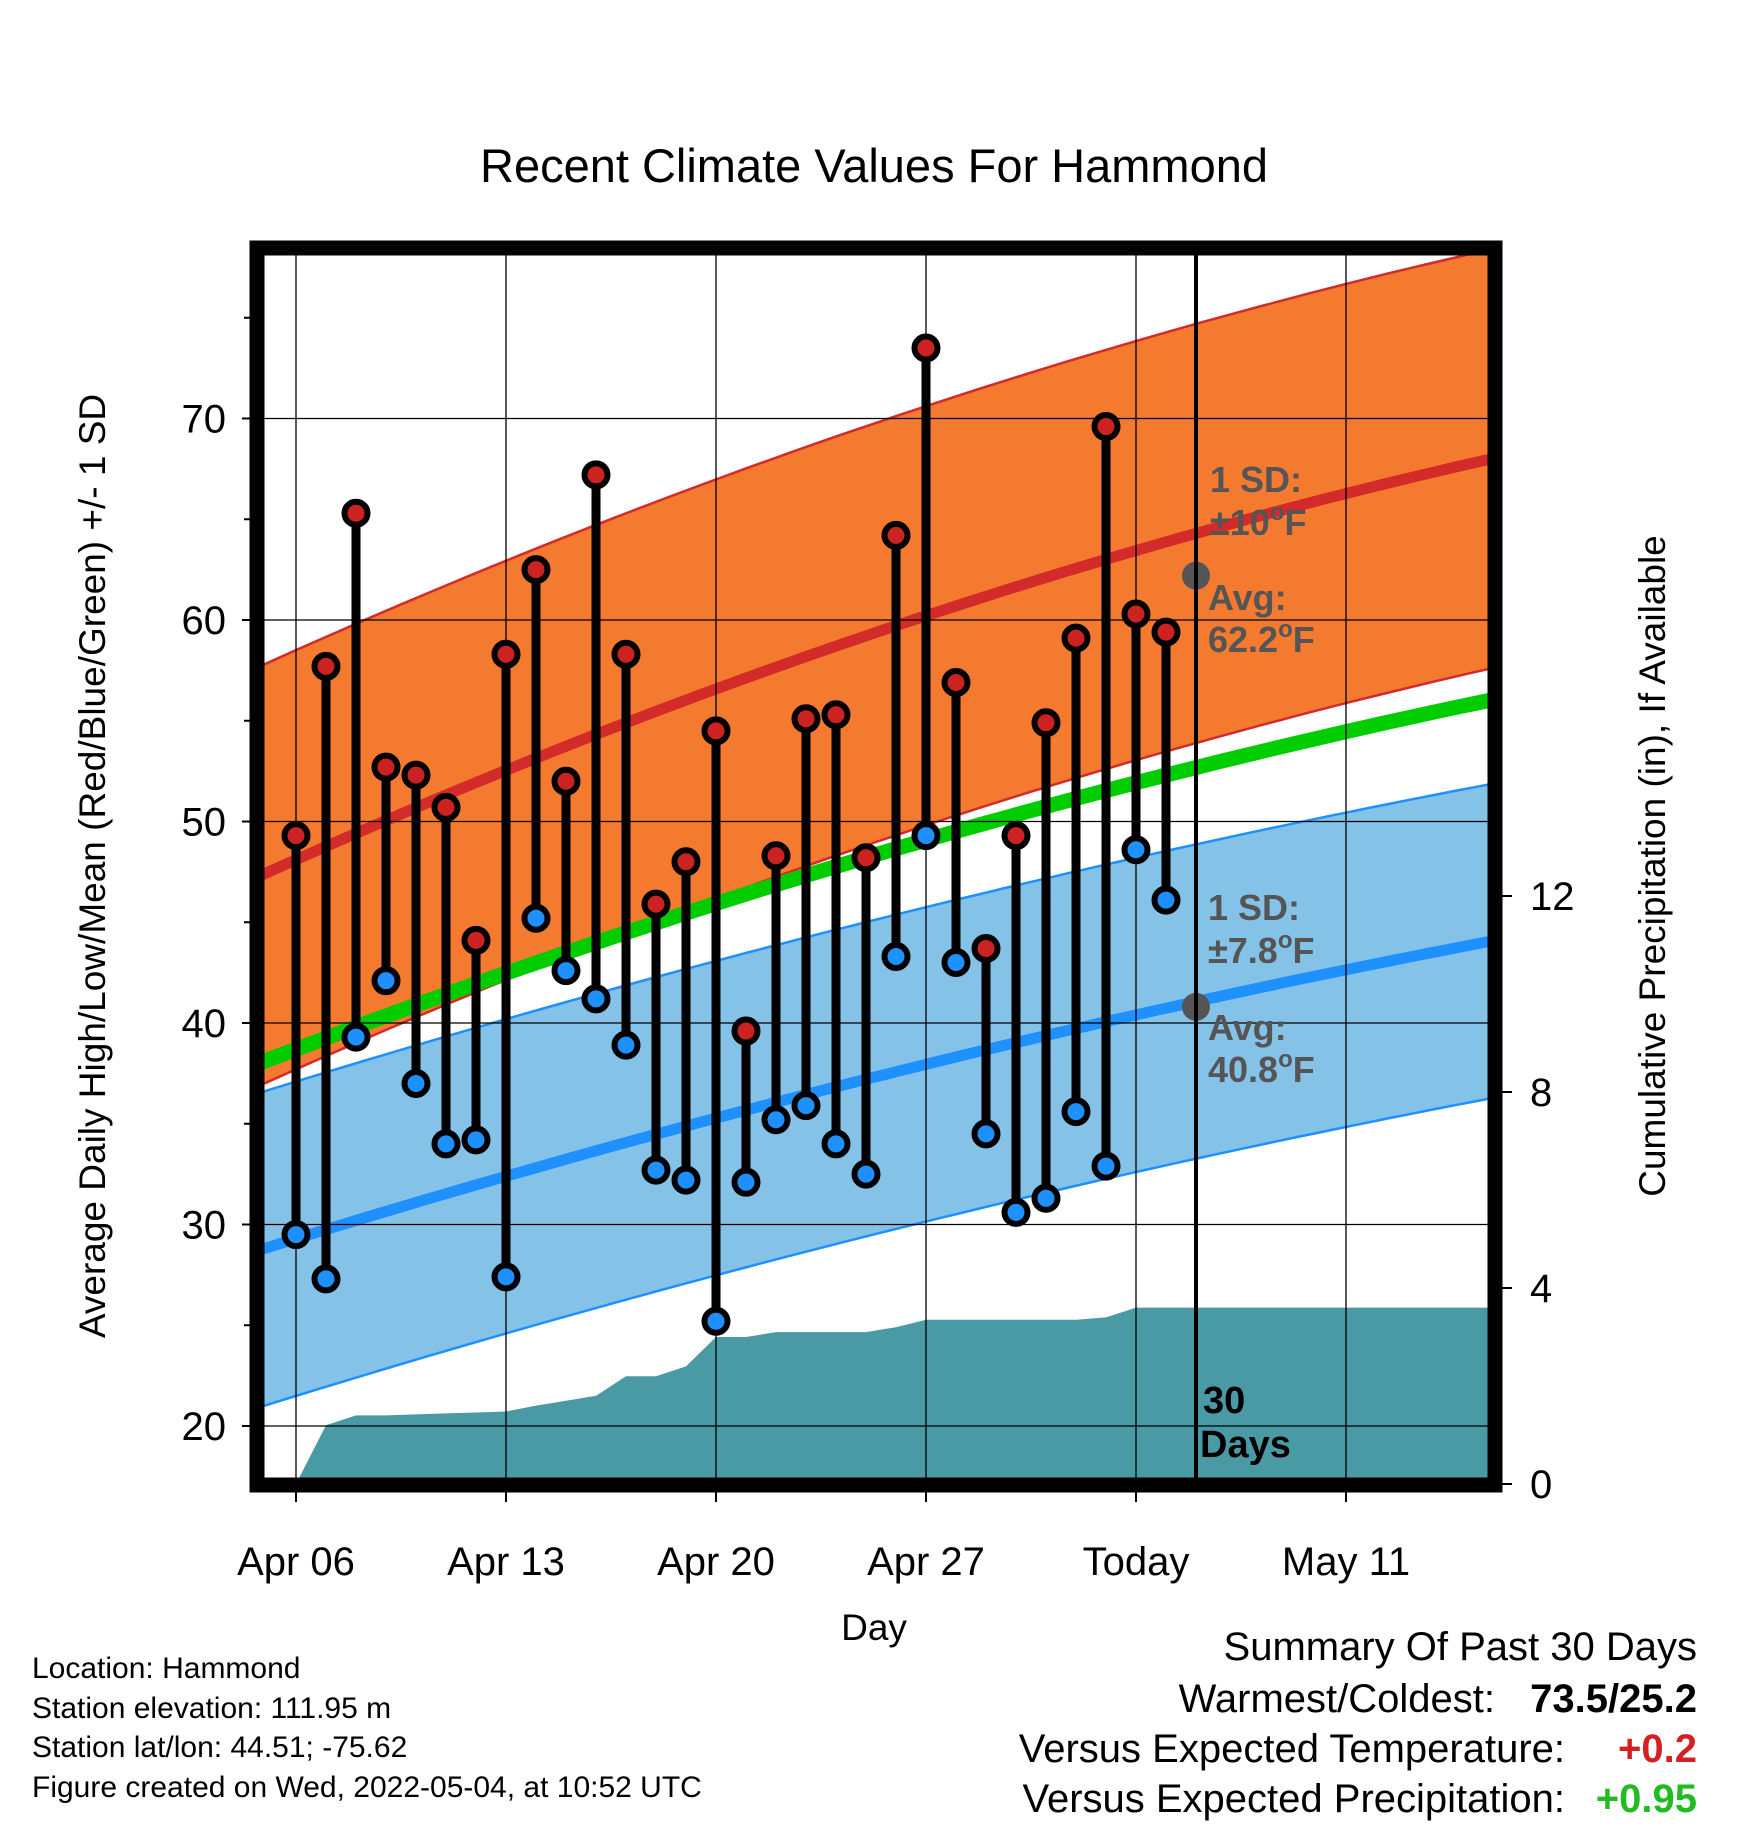  Describe the element at coordinates (1646, 1799) in the screenshot. I see `precip-anomaly-value: +0.95` at that location.